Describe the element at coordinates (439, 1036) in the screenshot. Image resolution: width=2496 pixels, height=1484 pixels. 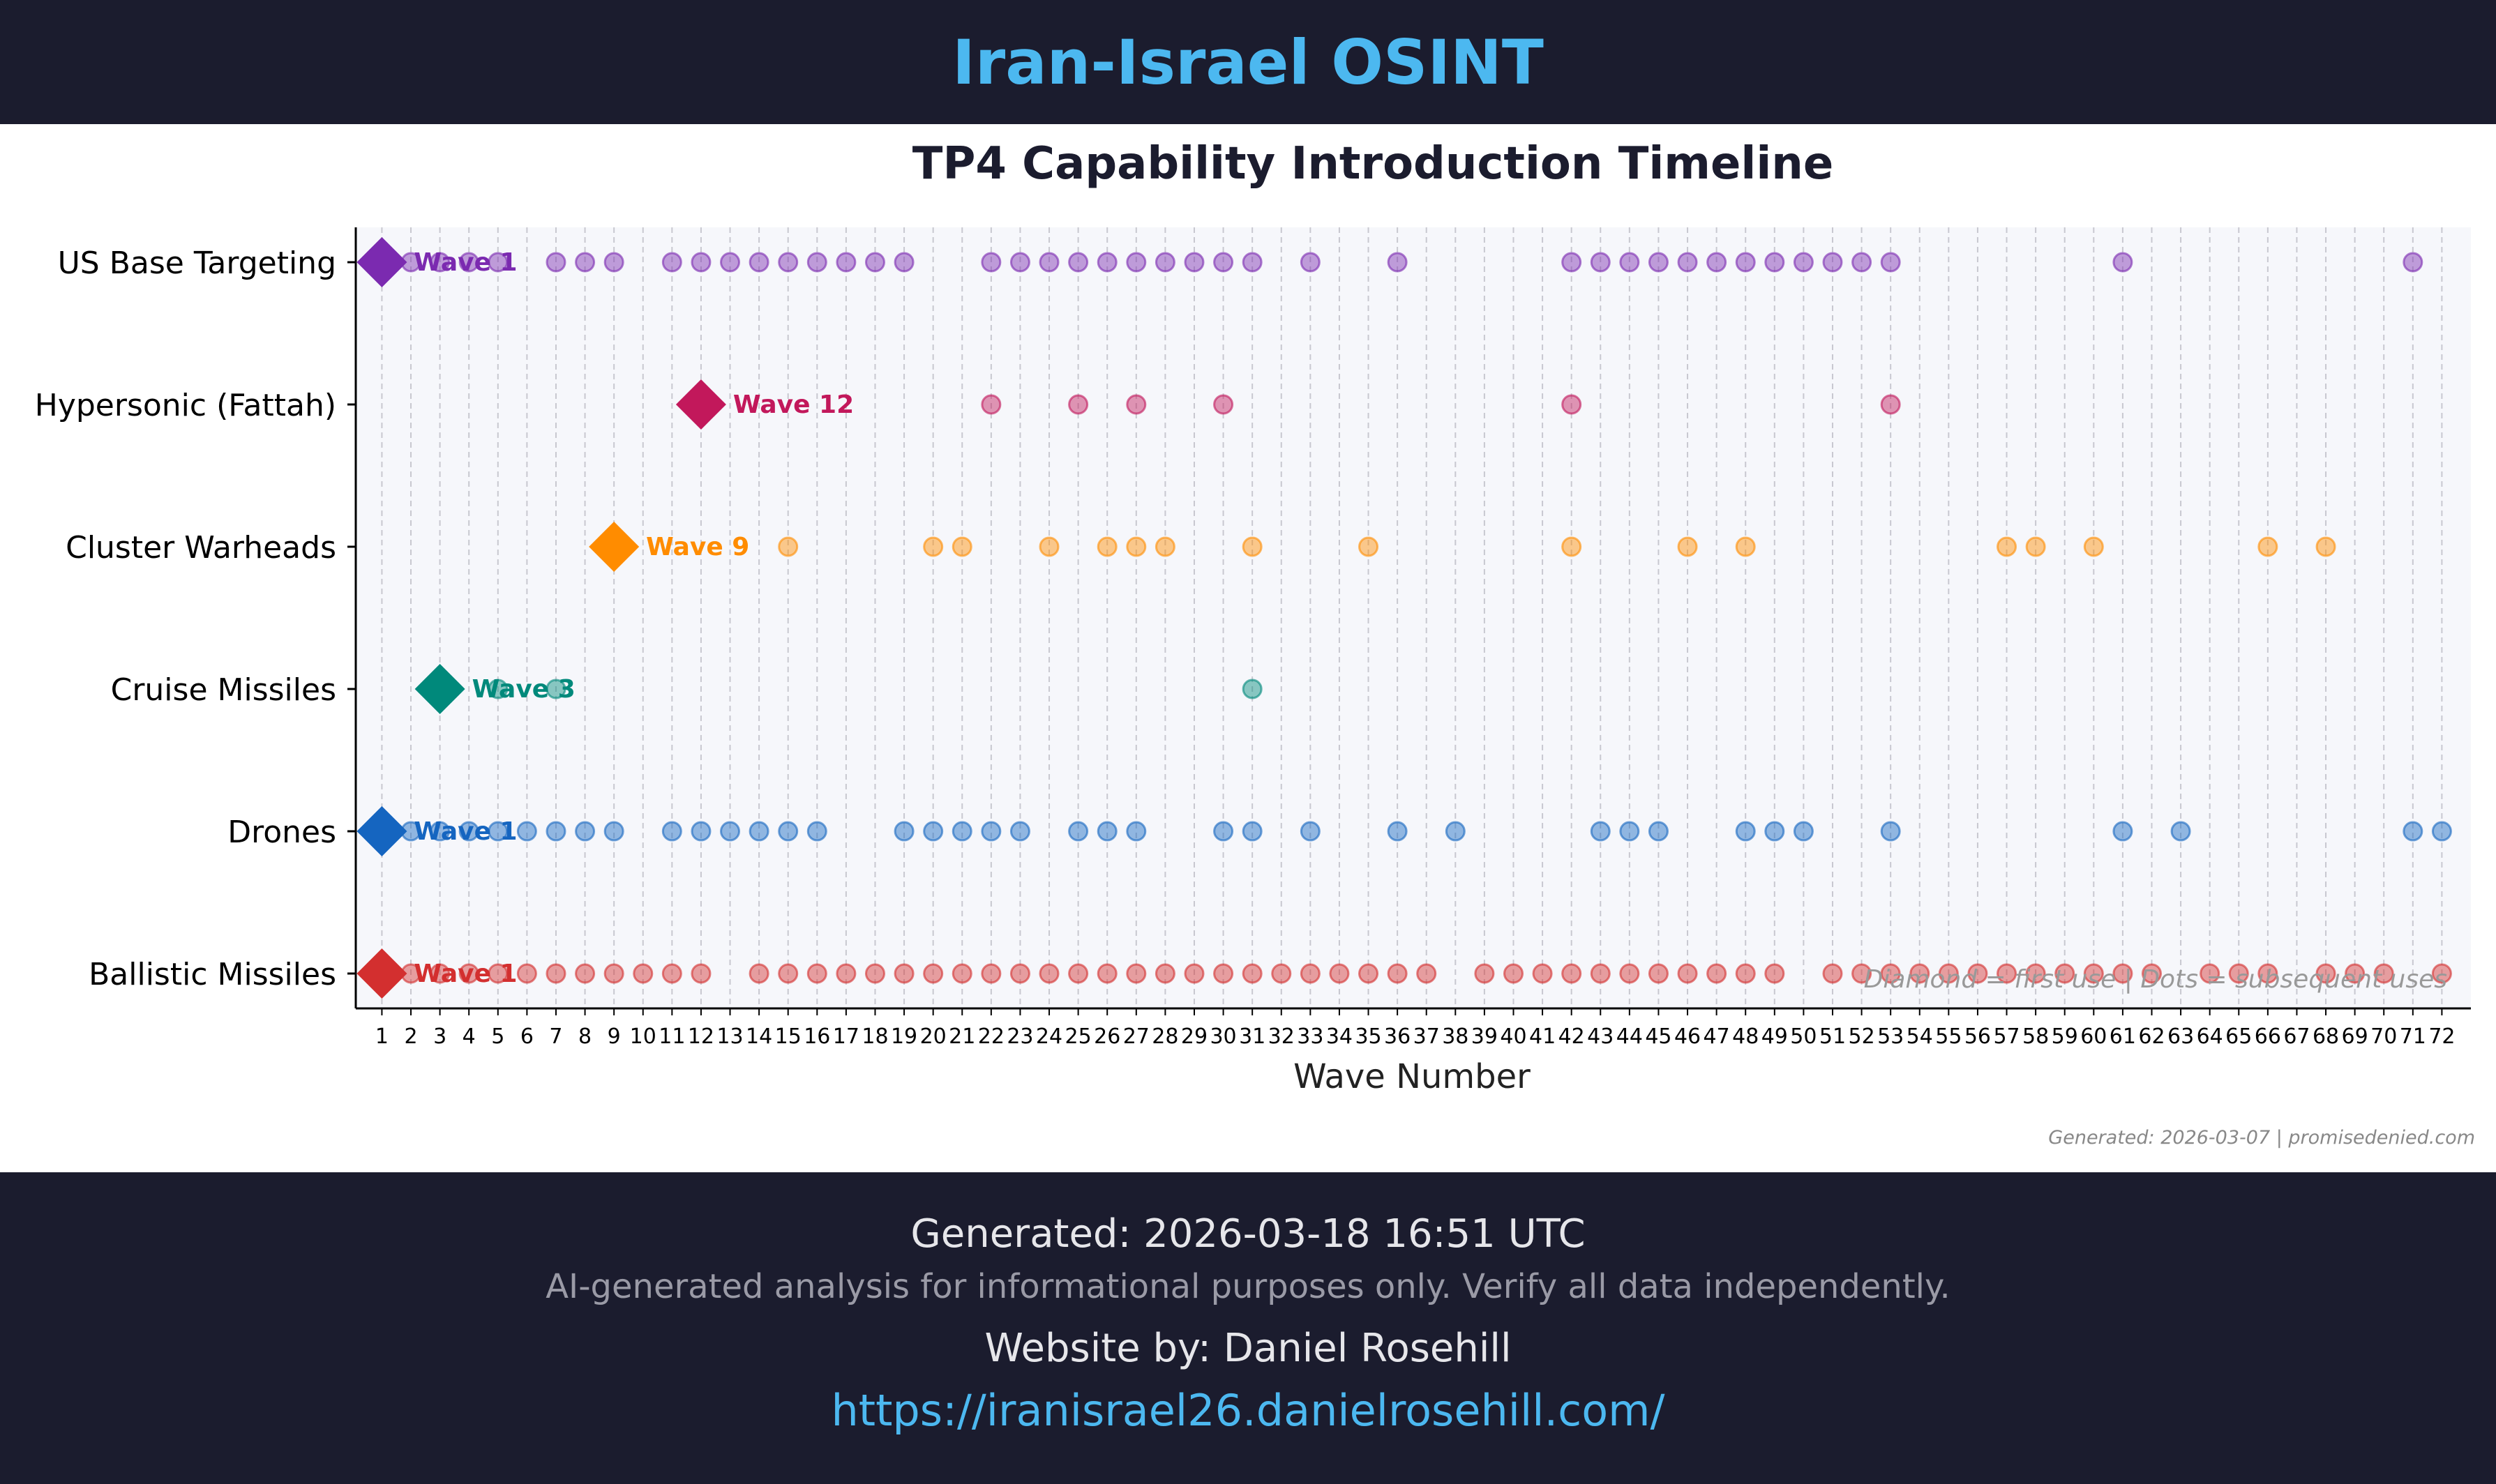
I see `x-tick-label: 3` at that location.